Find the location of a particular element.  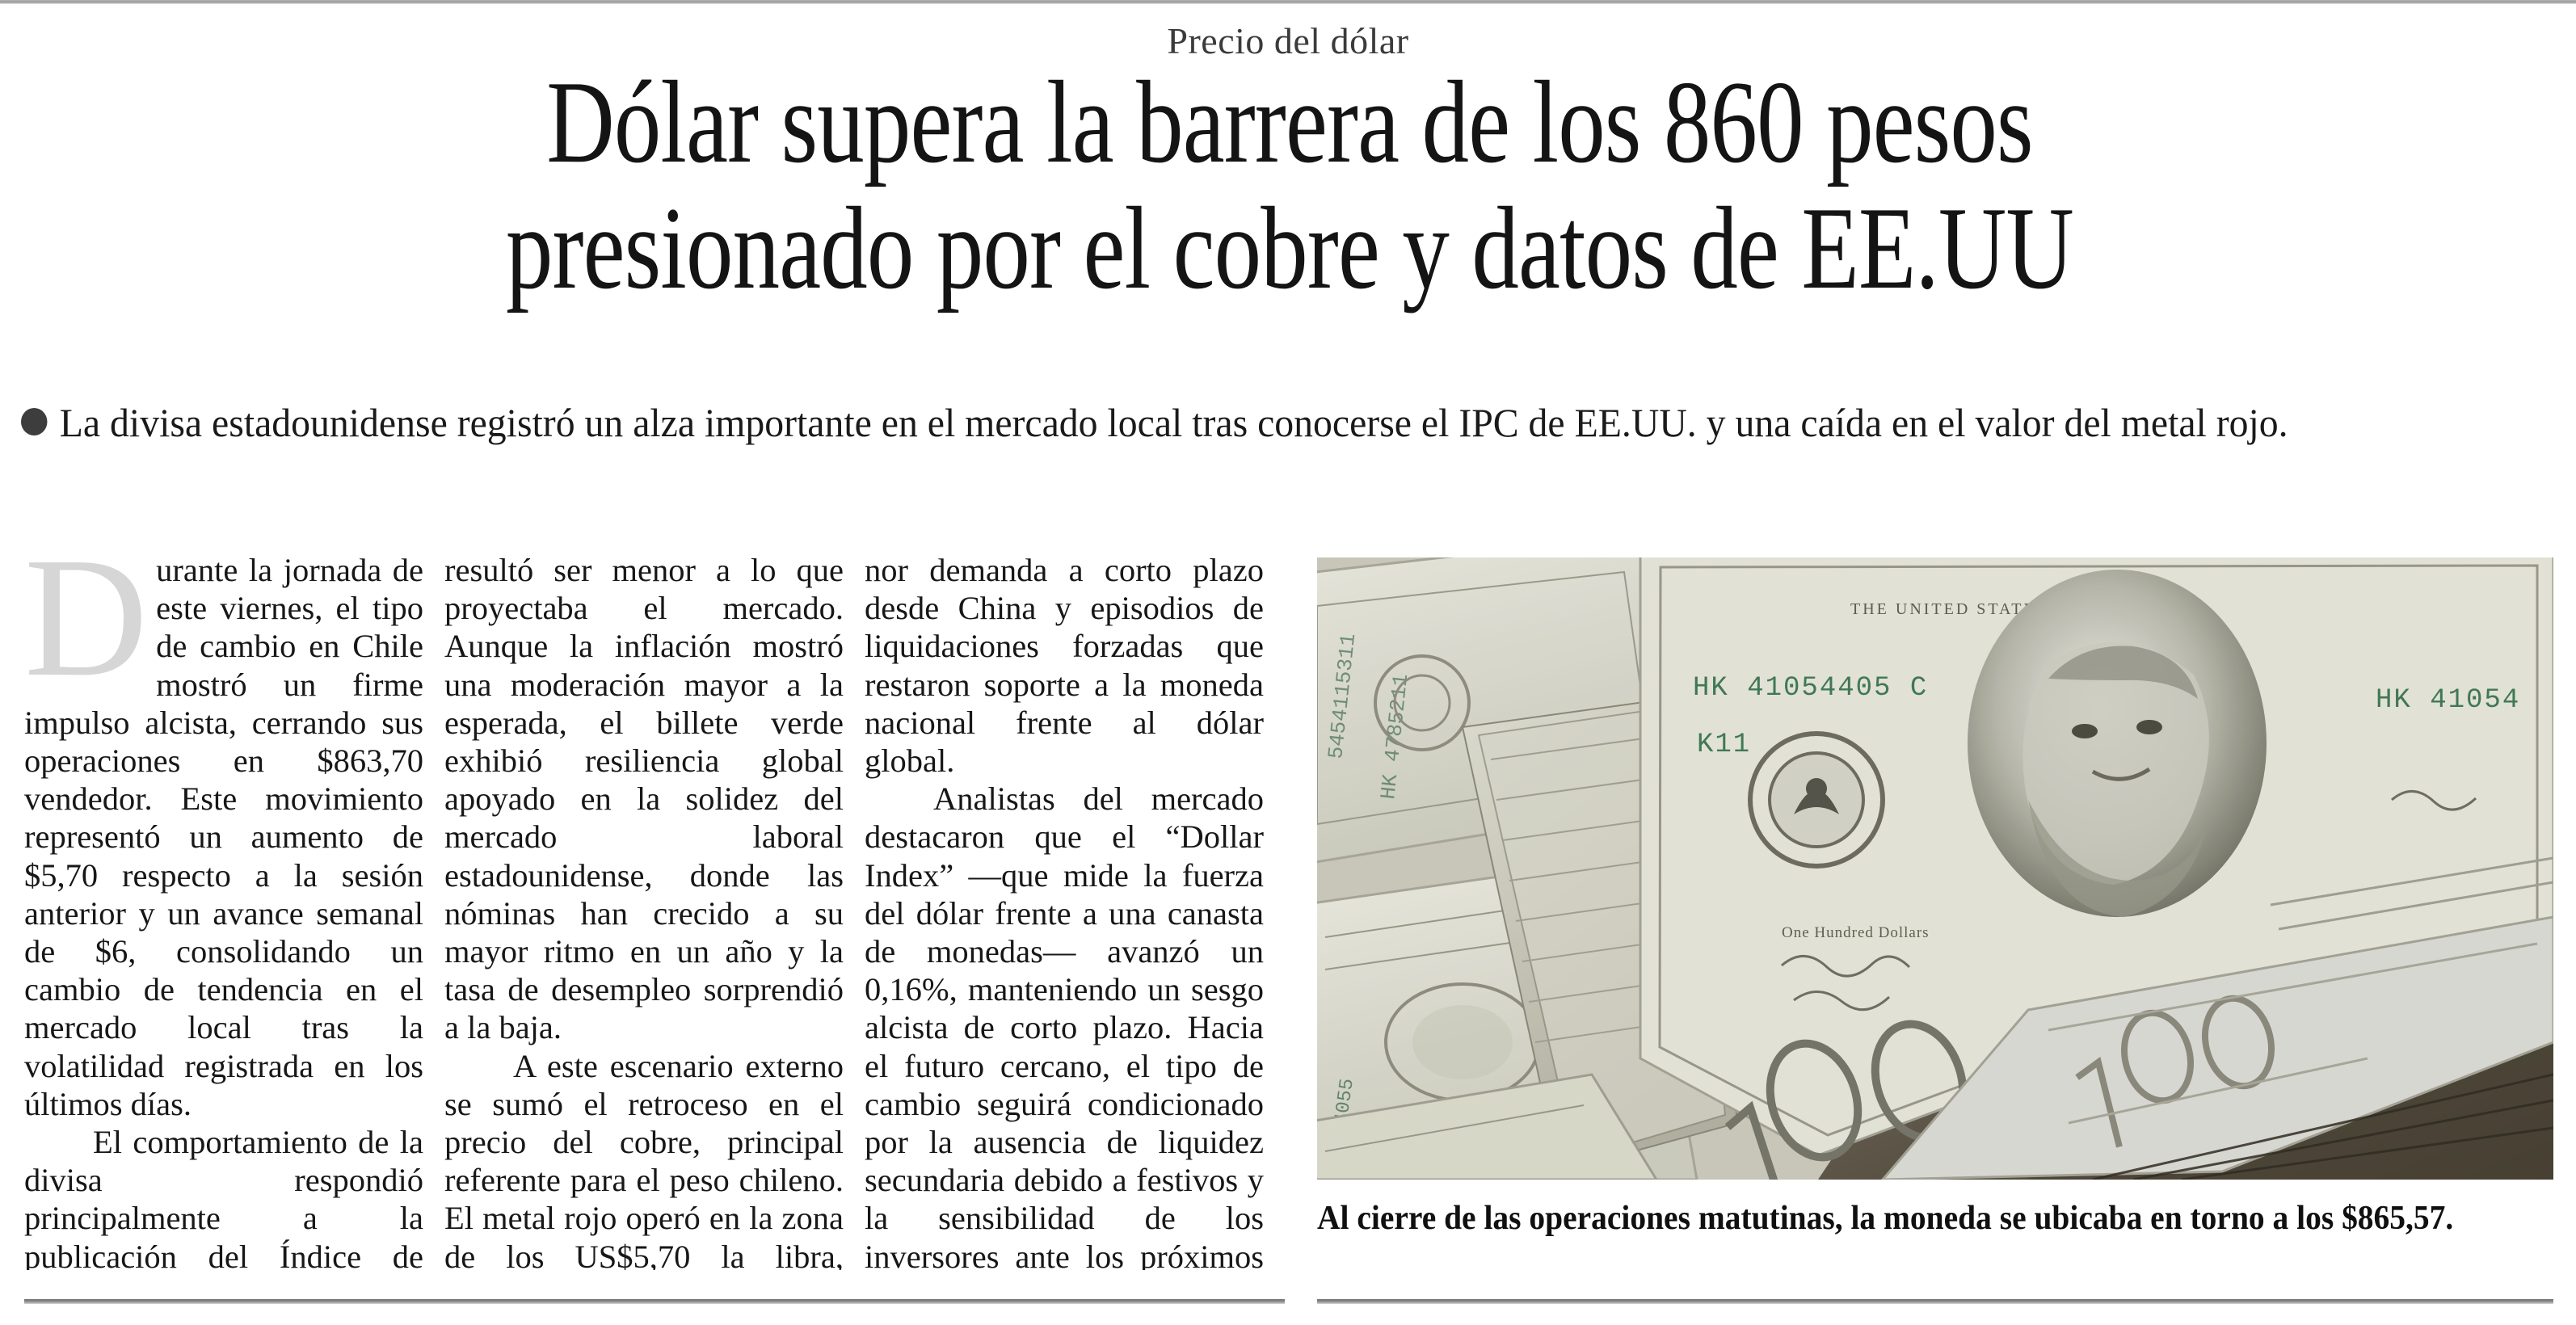

bottom-divider-rule-left is located at coordinates (654, 1301).